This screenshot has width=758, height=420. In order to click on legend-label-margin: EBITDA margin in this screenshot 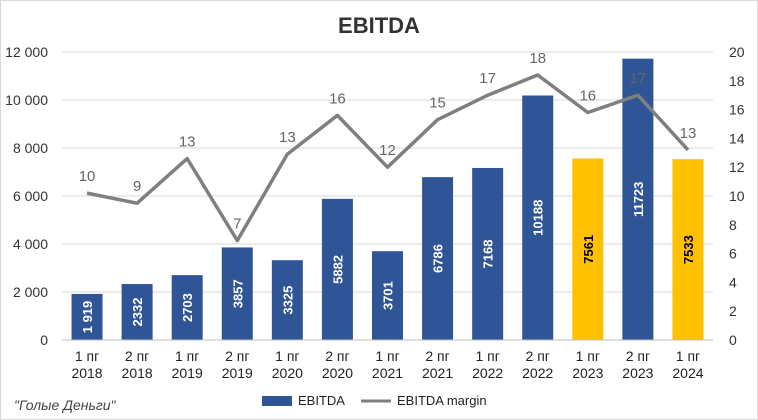, I will do `click(442, 400)`.